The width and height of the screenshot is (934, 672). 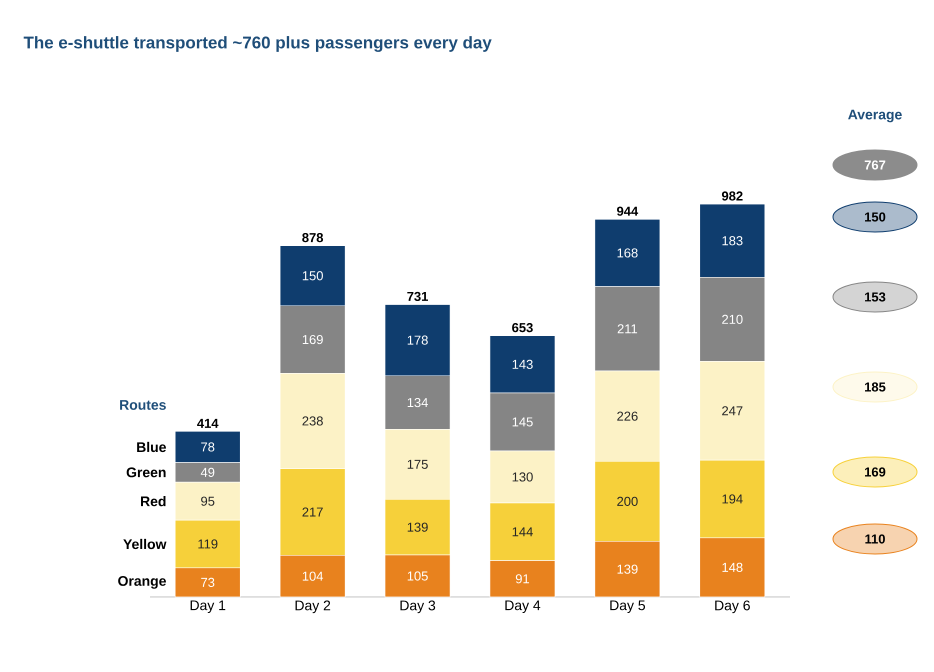 What do you see at coordinates (312, 339) in the screenshot?
I see `data-label: 169` at bounding box center [312, 339].